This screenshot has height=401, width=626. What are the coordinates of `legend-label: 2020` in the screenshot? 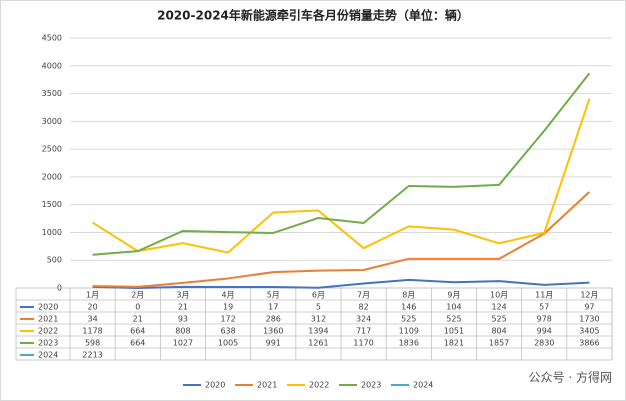 It's located at (215, 385).